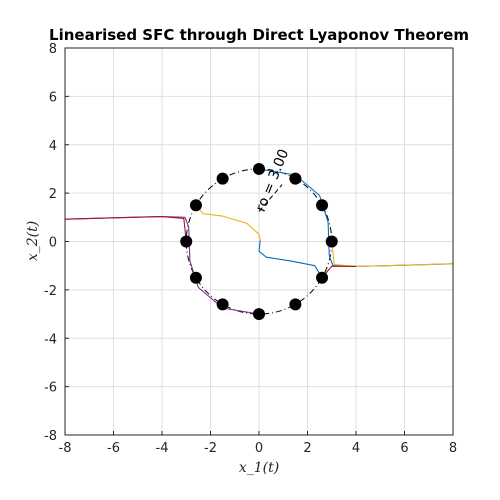  What do you see at coordinates (53, 49) in the screenshot?
I see `y-tick-label: 8` at bounding box center [53, 49].